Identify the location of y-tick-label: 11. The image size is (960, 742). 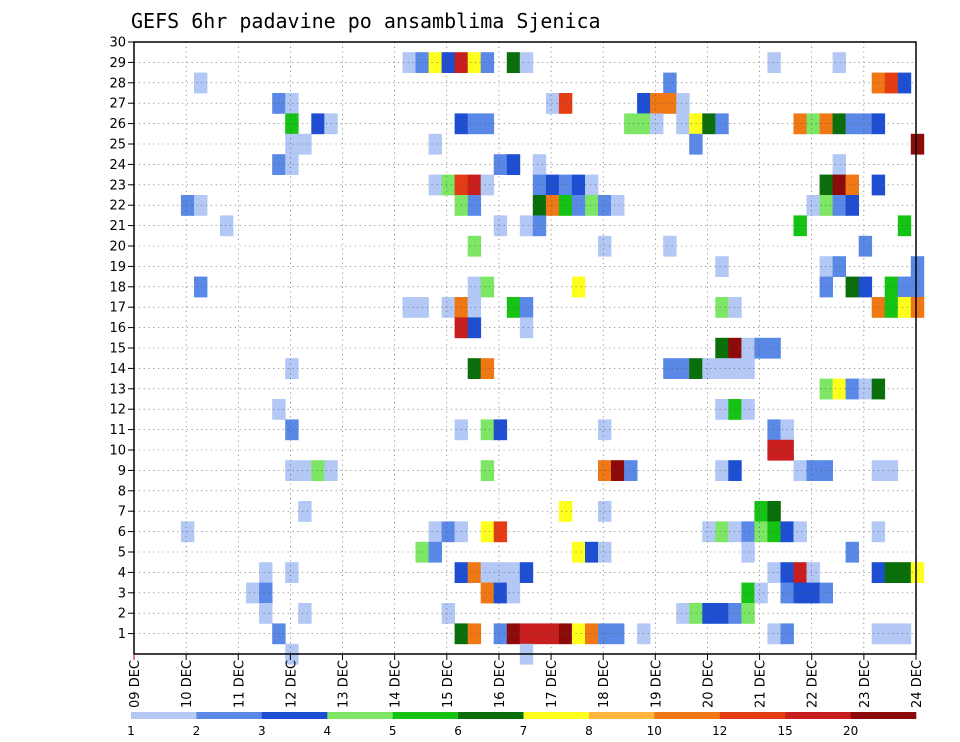
(117, 430).